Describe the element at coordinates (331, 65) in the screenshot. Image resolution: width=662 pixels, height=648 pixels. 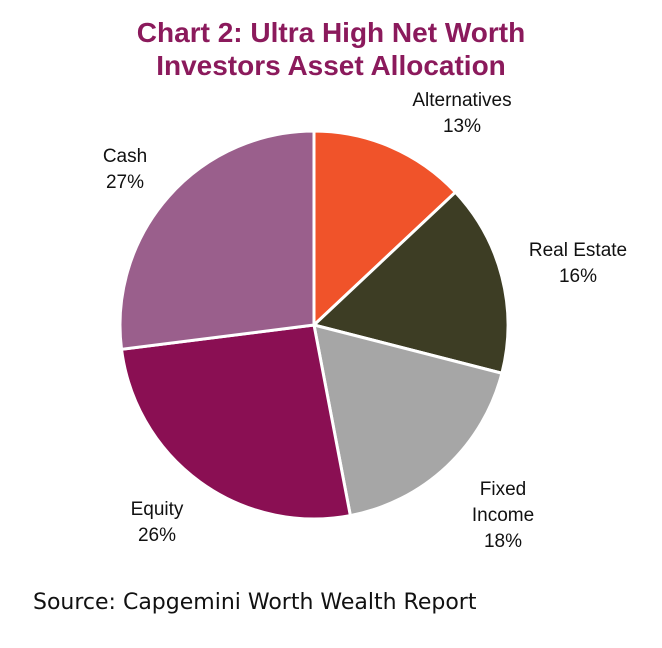
I see `chart-title-line-2: Investors Asset Allocation` at that location.